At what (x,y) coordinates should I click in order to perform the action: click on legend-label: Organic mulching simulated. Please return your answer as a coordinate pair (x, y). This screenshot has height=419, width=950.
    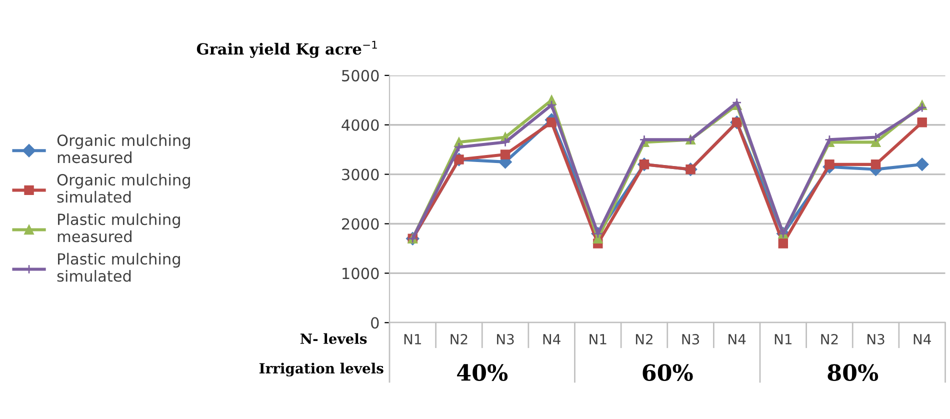
    Looking at the image, I should click on (123, 188).